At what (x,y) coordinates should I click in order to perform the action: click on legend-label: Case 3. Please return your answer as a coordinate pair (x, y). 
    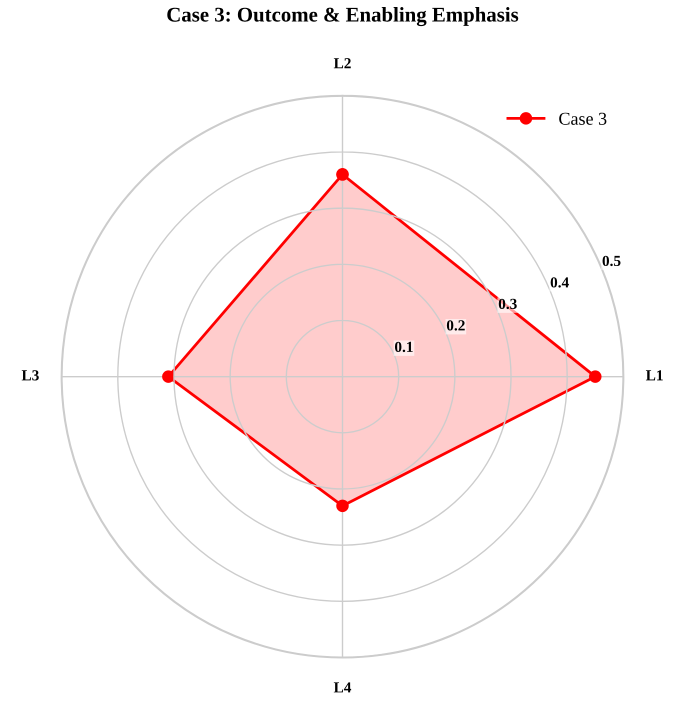
    Looking at the image, I should click on (582, 118).